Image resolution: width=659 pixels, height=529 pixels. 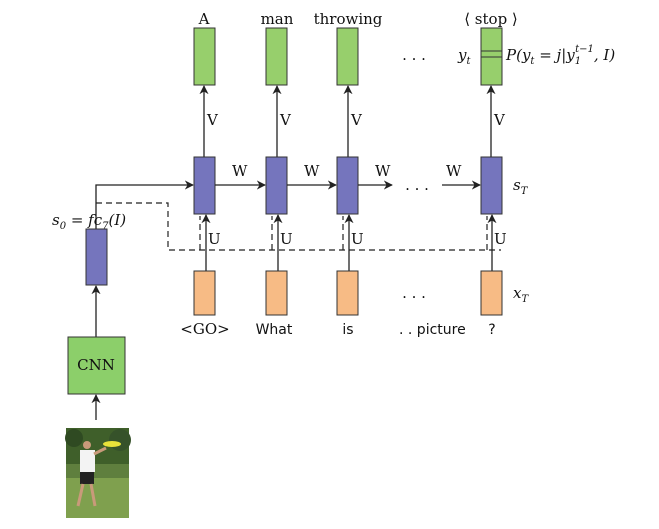 I want to click on cnn-label: CNN, so click(x=96, y=365).